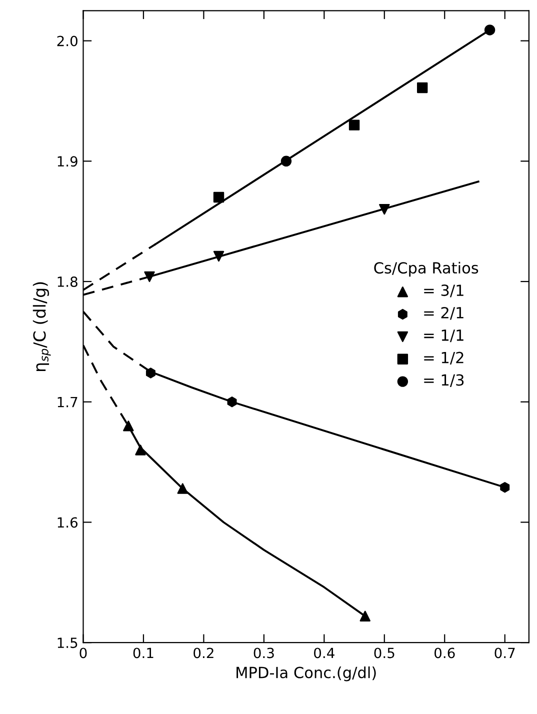  Describe the element at coordinates (384, 653) in the screenshot. I see `x-tick-label: 0.5` at that location.